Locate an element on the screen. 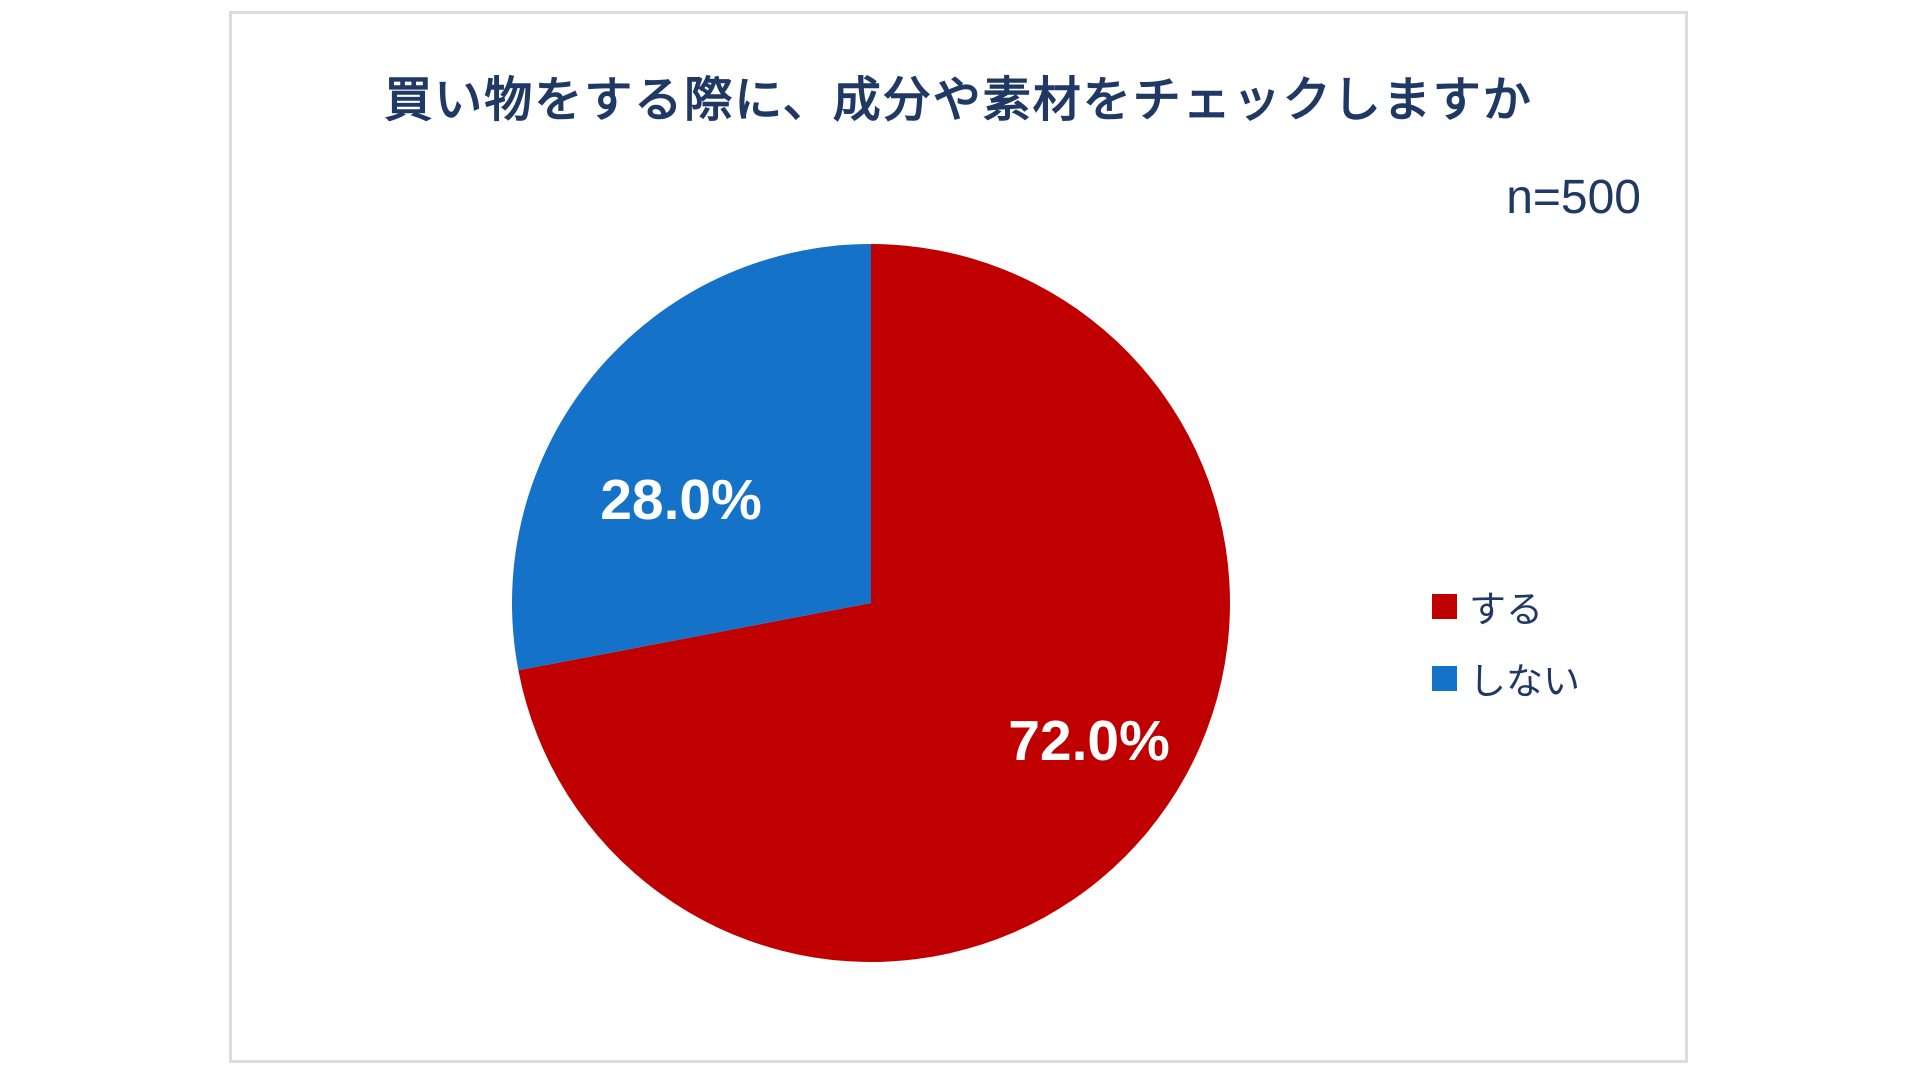  legend-item-suru: する is located at coordinates (1506, 607).